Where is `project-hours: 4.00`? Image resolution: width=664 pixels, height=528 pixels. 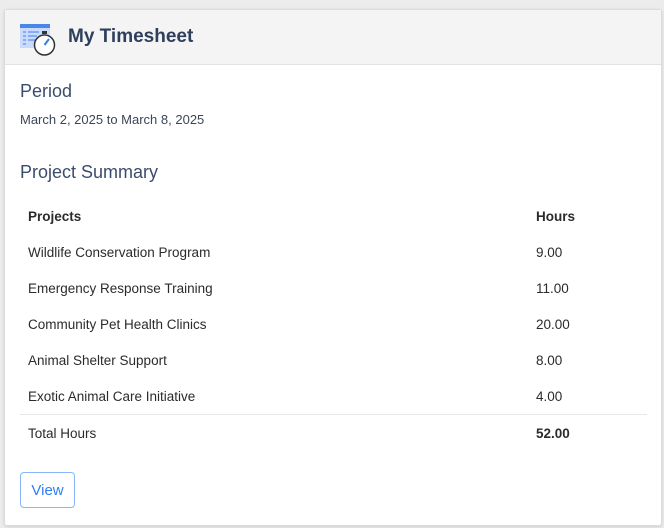 project-hours: 4.00 is located at coordinates (549, 396).